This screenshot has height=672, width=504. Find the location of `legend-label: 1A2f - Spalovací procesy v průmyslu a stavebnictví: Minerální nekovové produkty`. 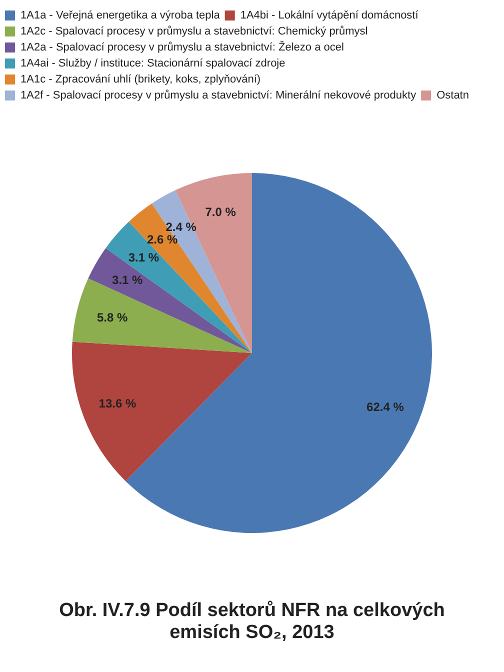

legend-label: 1A2f - Spalovací procesy v průmyslu a stavebnictví: Minerální nekovové produkty is located at coordinates (218, 96).